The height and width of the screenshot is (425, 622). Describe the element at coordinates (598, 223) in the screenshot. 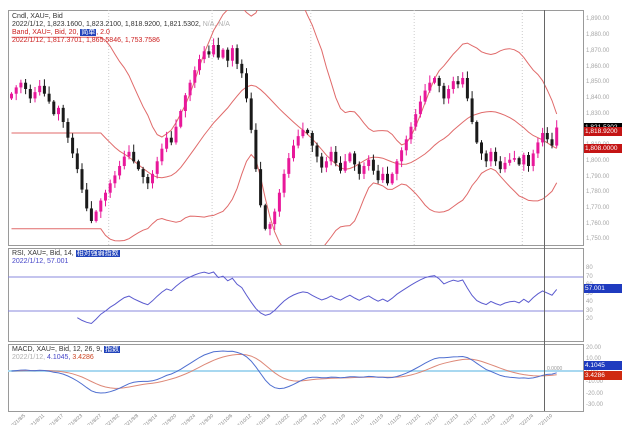

I see `price-tick: 1,760.00` at that location.